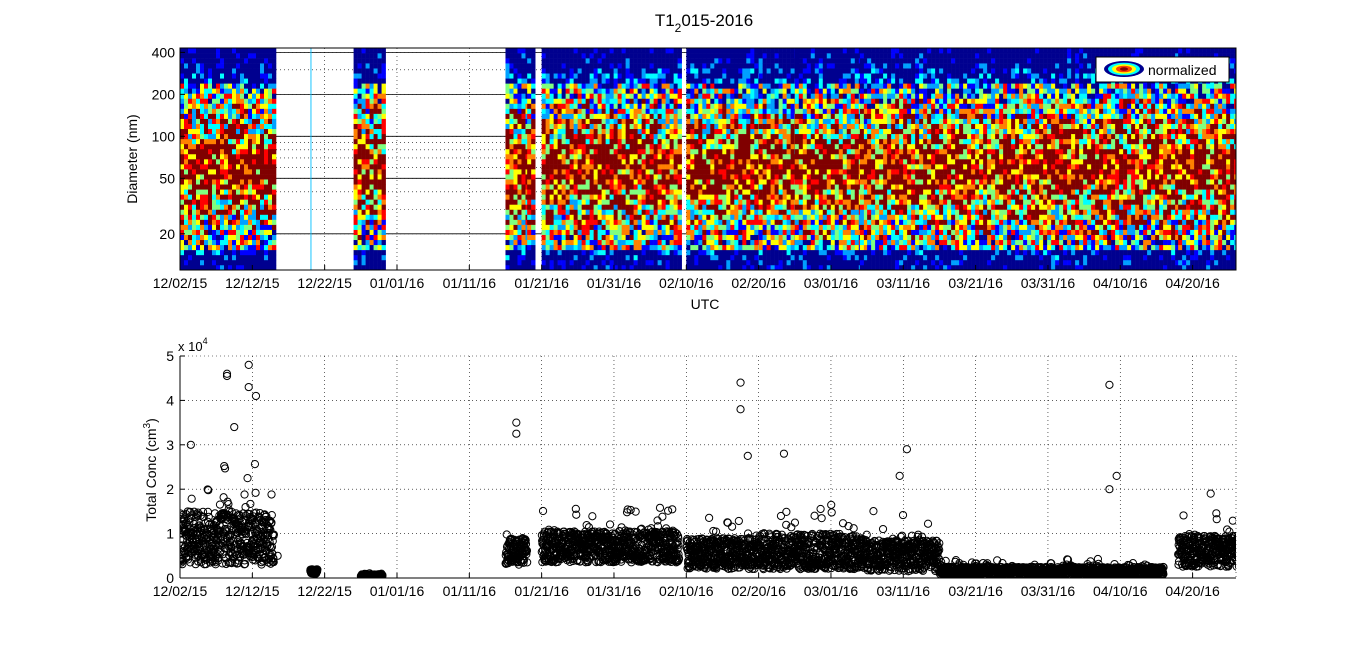 Image resolution: width=1366 pixels, height=651 pixels. I want to click on scatter-y-axis-label: Total Conc (cm3), so click(150, 470).